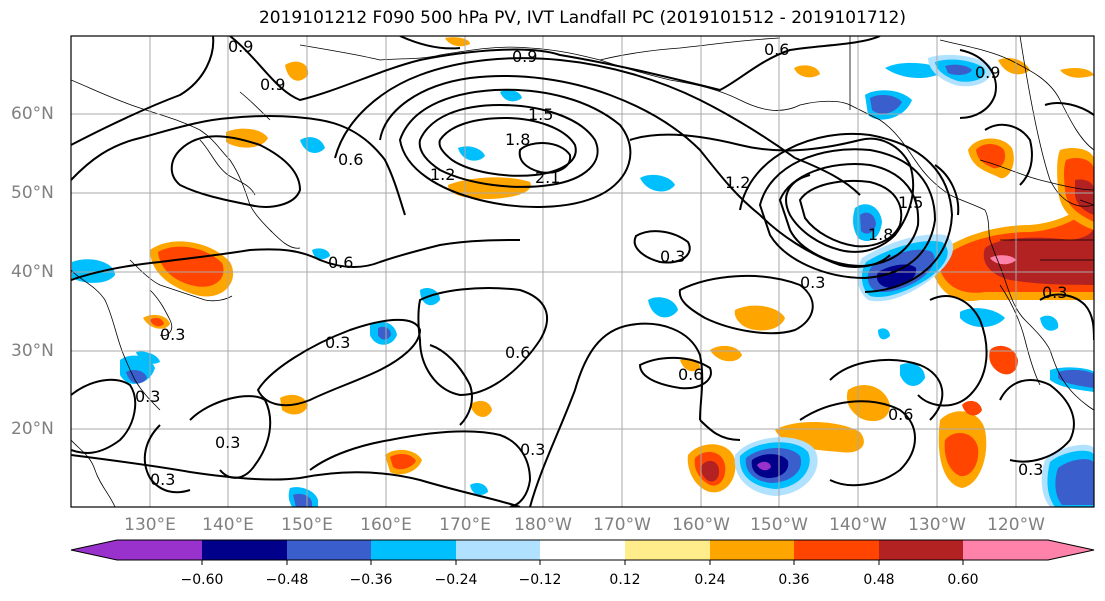 The width and height of the screenshot is (1105, 601). I want to click on longitude-label: 120°W, so click(1016, 525).